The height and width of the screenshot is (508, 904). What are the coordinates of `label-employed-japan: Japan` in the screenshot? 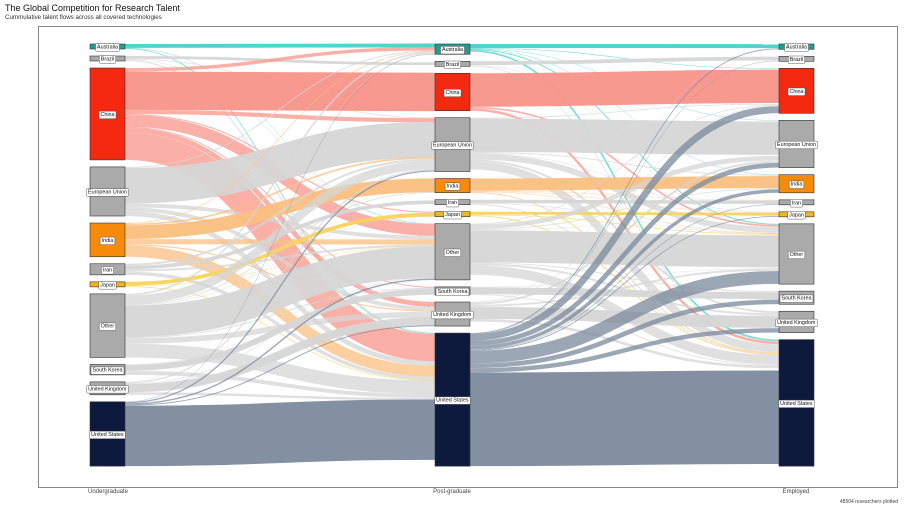 It's located at (796, 215).